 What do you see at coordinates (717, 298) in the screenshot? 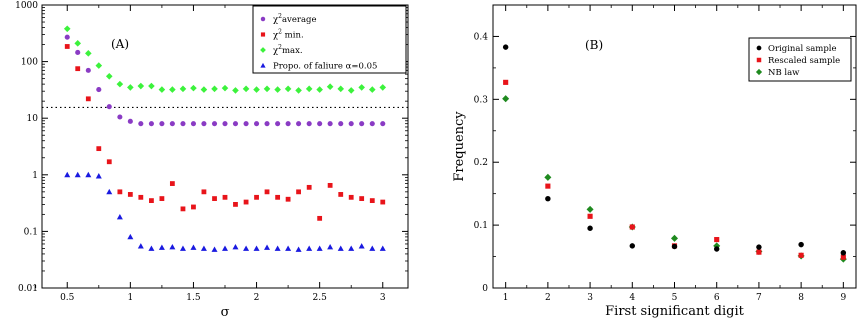
I see `x-tick-label: 6` at bounding box center [717, 298].